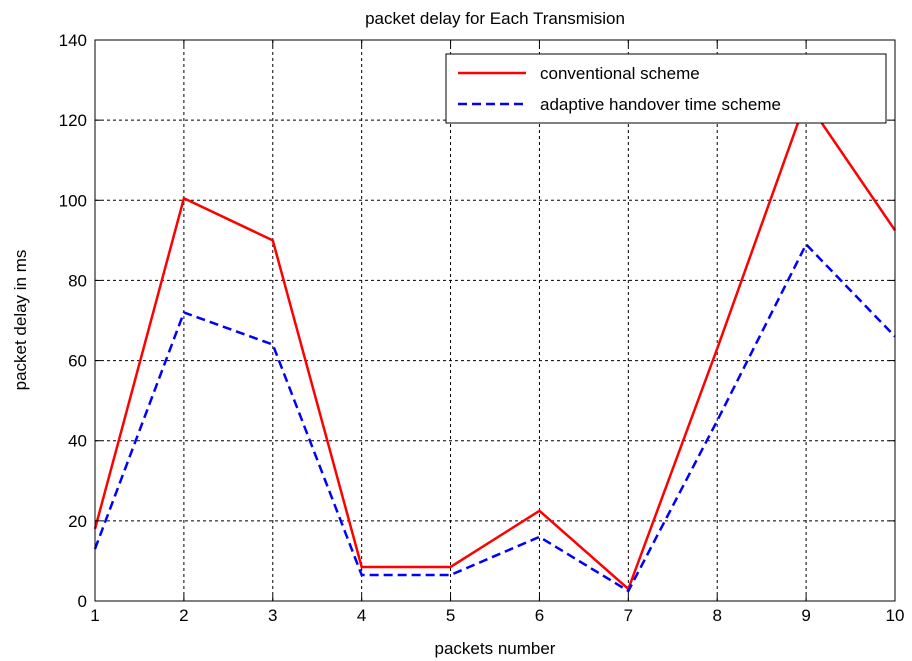 This screenshot has height=661, width=912. I want to click on y-tick-label-60: 60, so click(77, 361).